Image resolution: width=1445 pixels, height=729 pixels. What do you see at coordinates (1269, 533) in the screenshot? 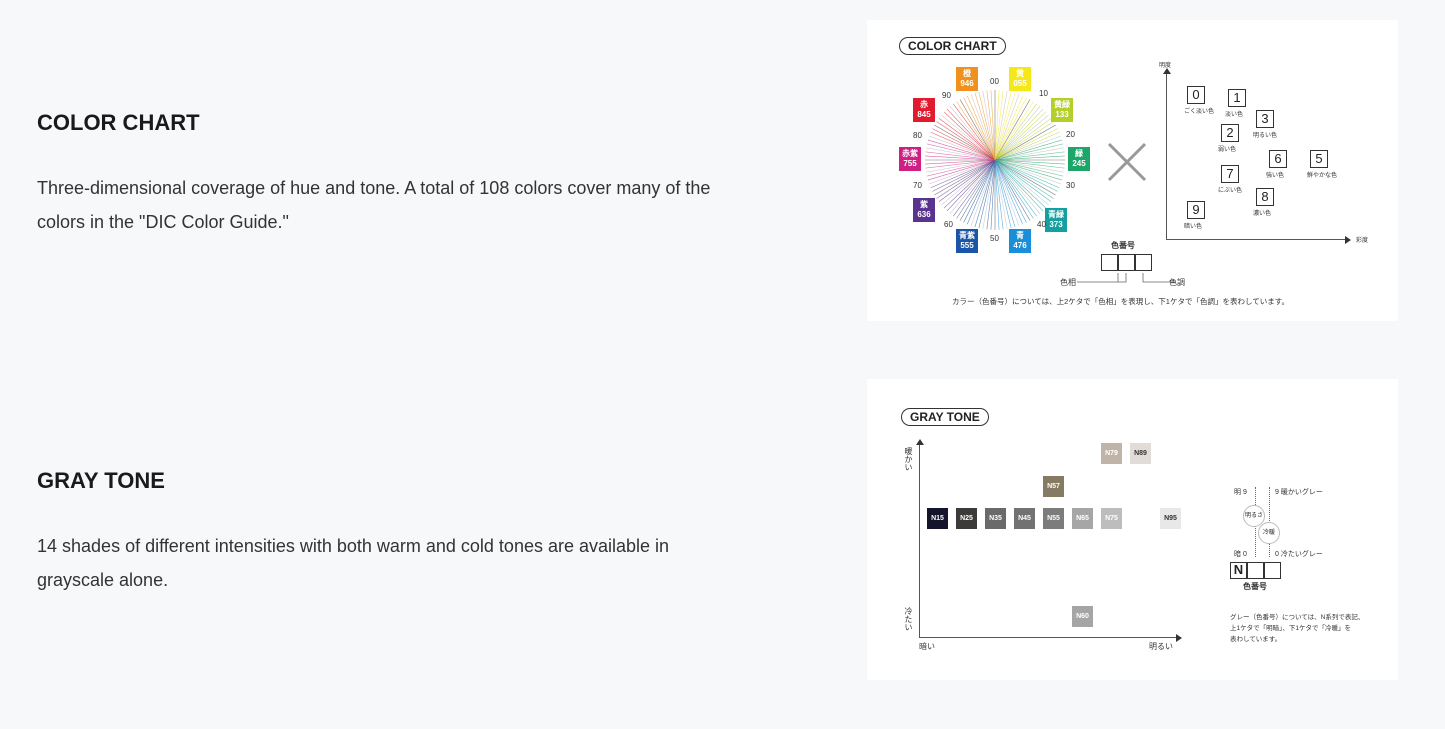
I see `warmth-circle: 冷暖` at bounding box center [1269, 533].